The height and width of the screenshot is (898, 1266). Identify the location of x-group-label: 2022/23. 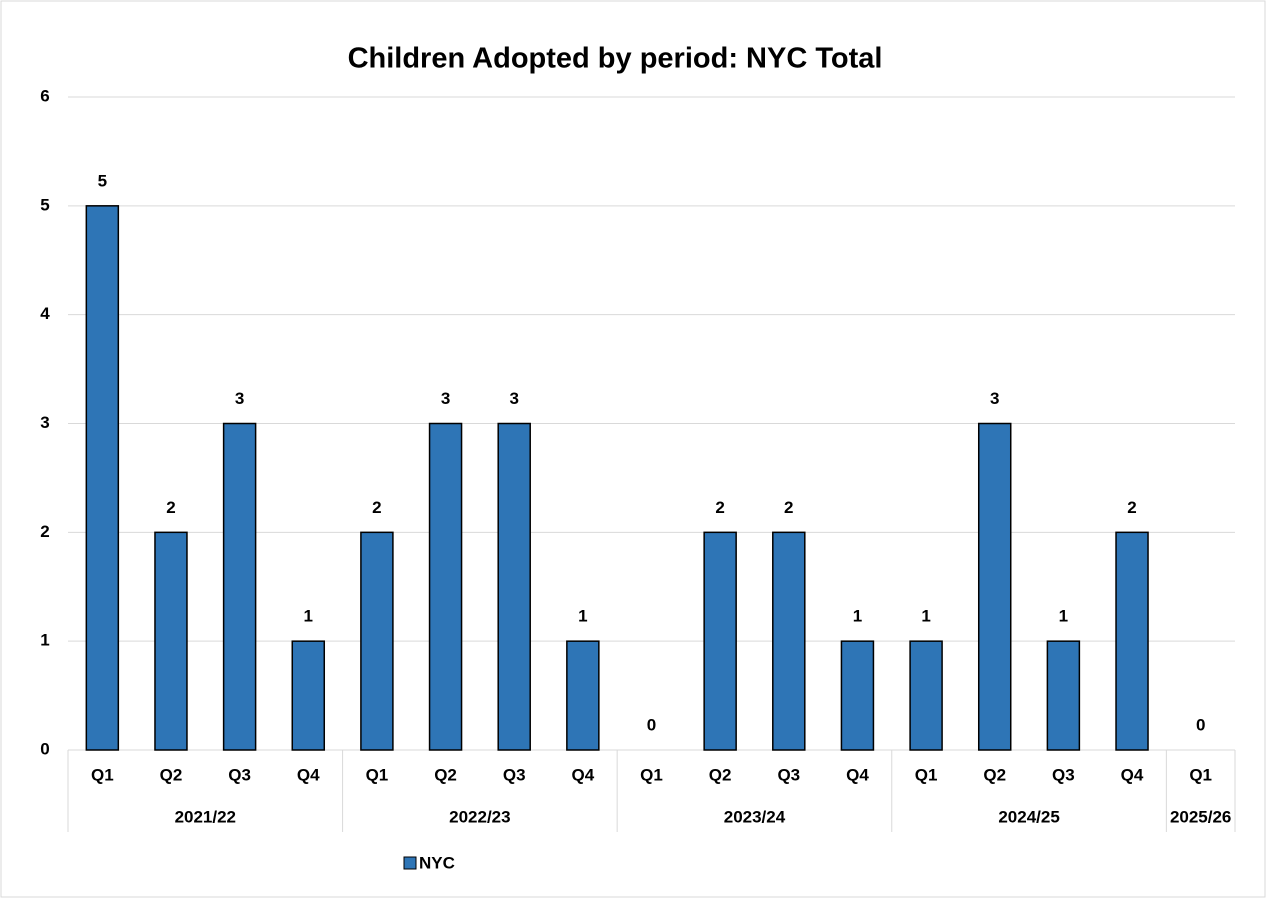
(479, 816).